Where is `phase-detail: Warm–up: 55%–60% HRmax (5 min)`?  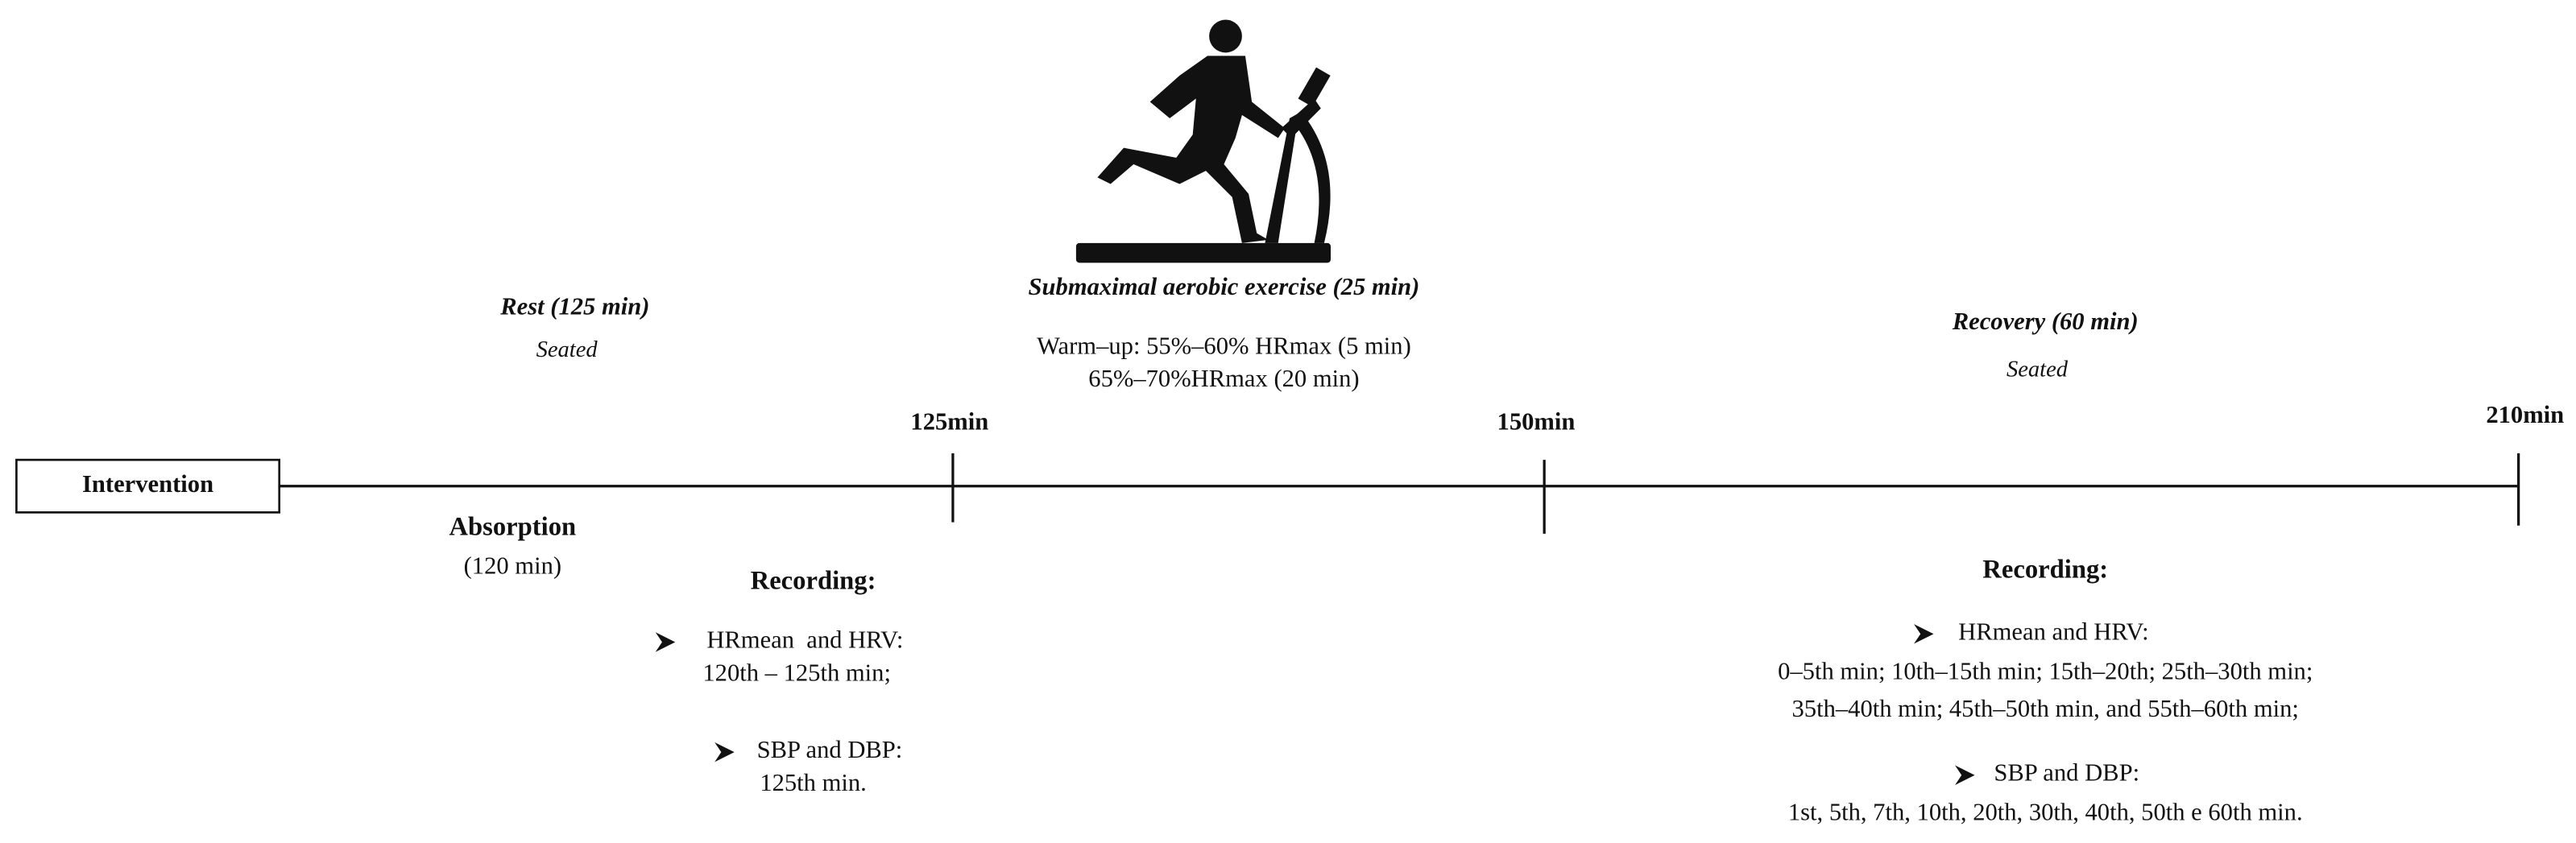
phase-detail: Warm–up: 55%–60% HRmax (5 min) is located at coordinates (1224, 345).